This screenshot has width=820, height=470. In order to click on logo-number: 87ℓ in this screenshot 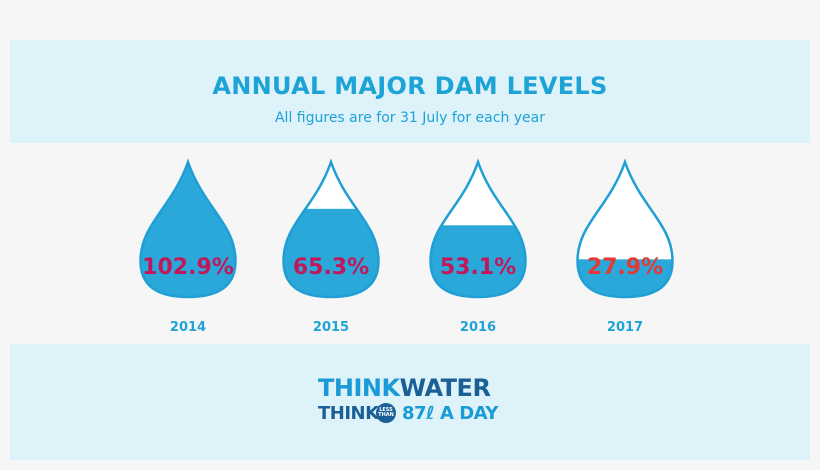, I will do `click(418, 413)`.